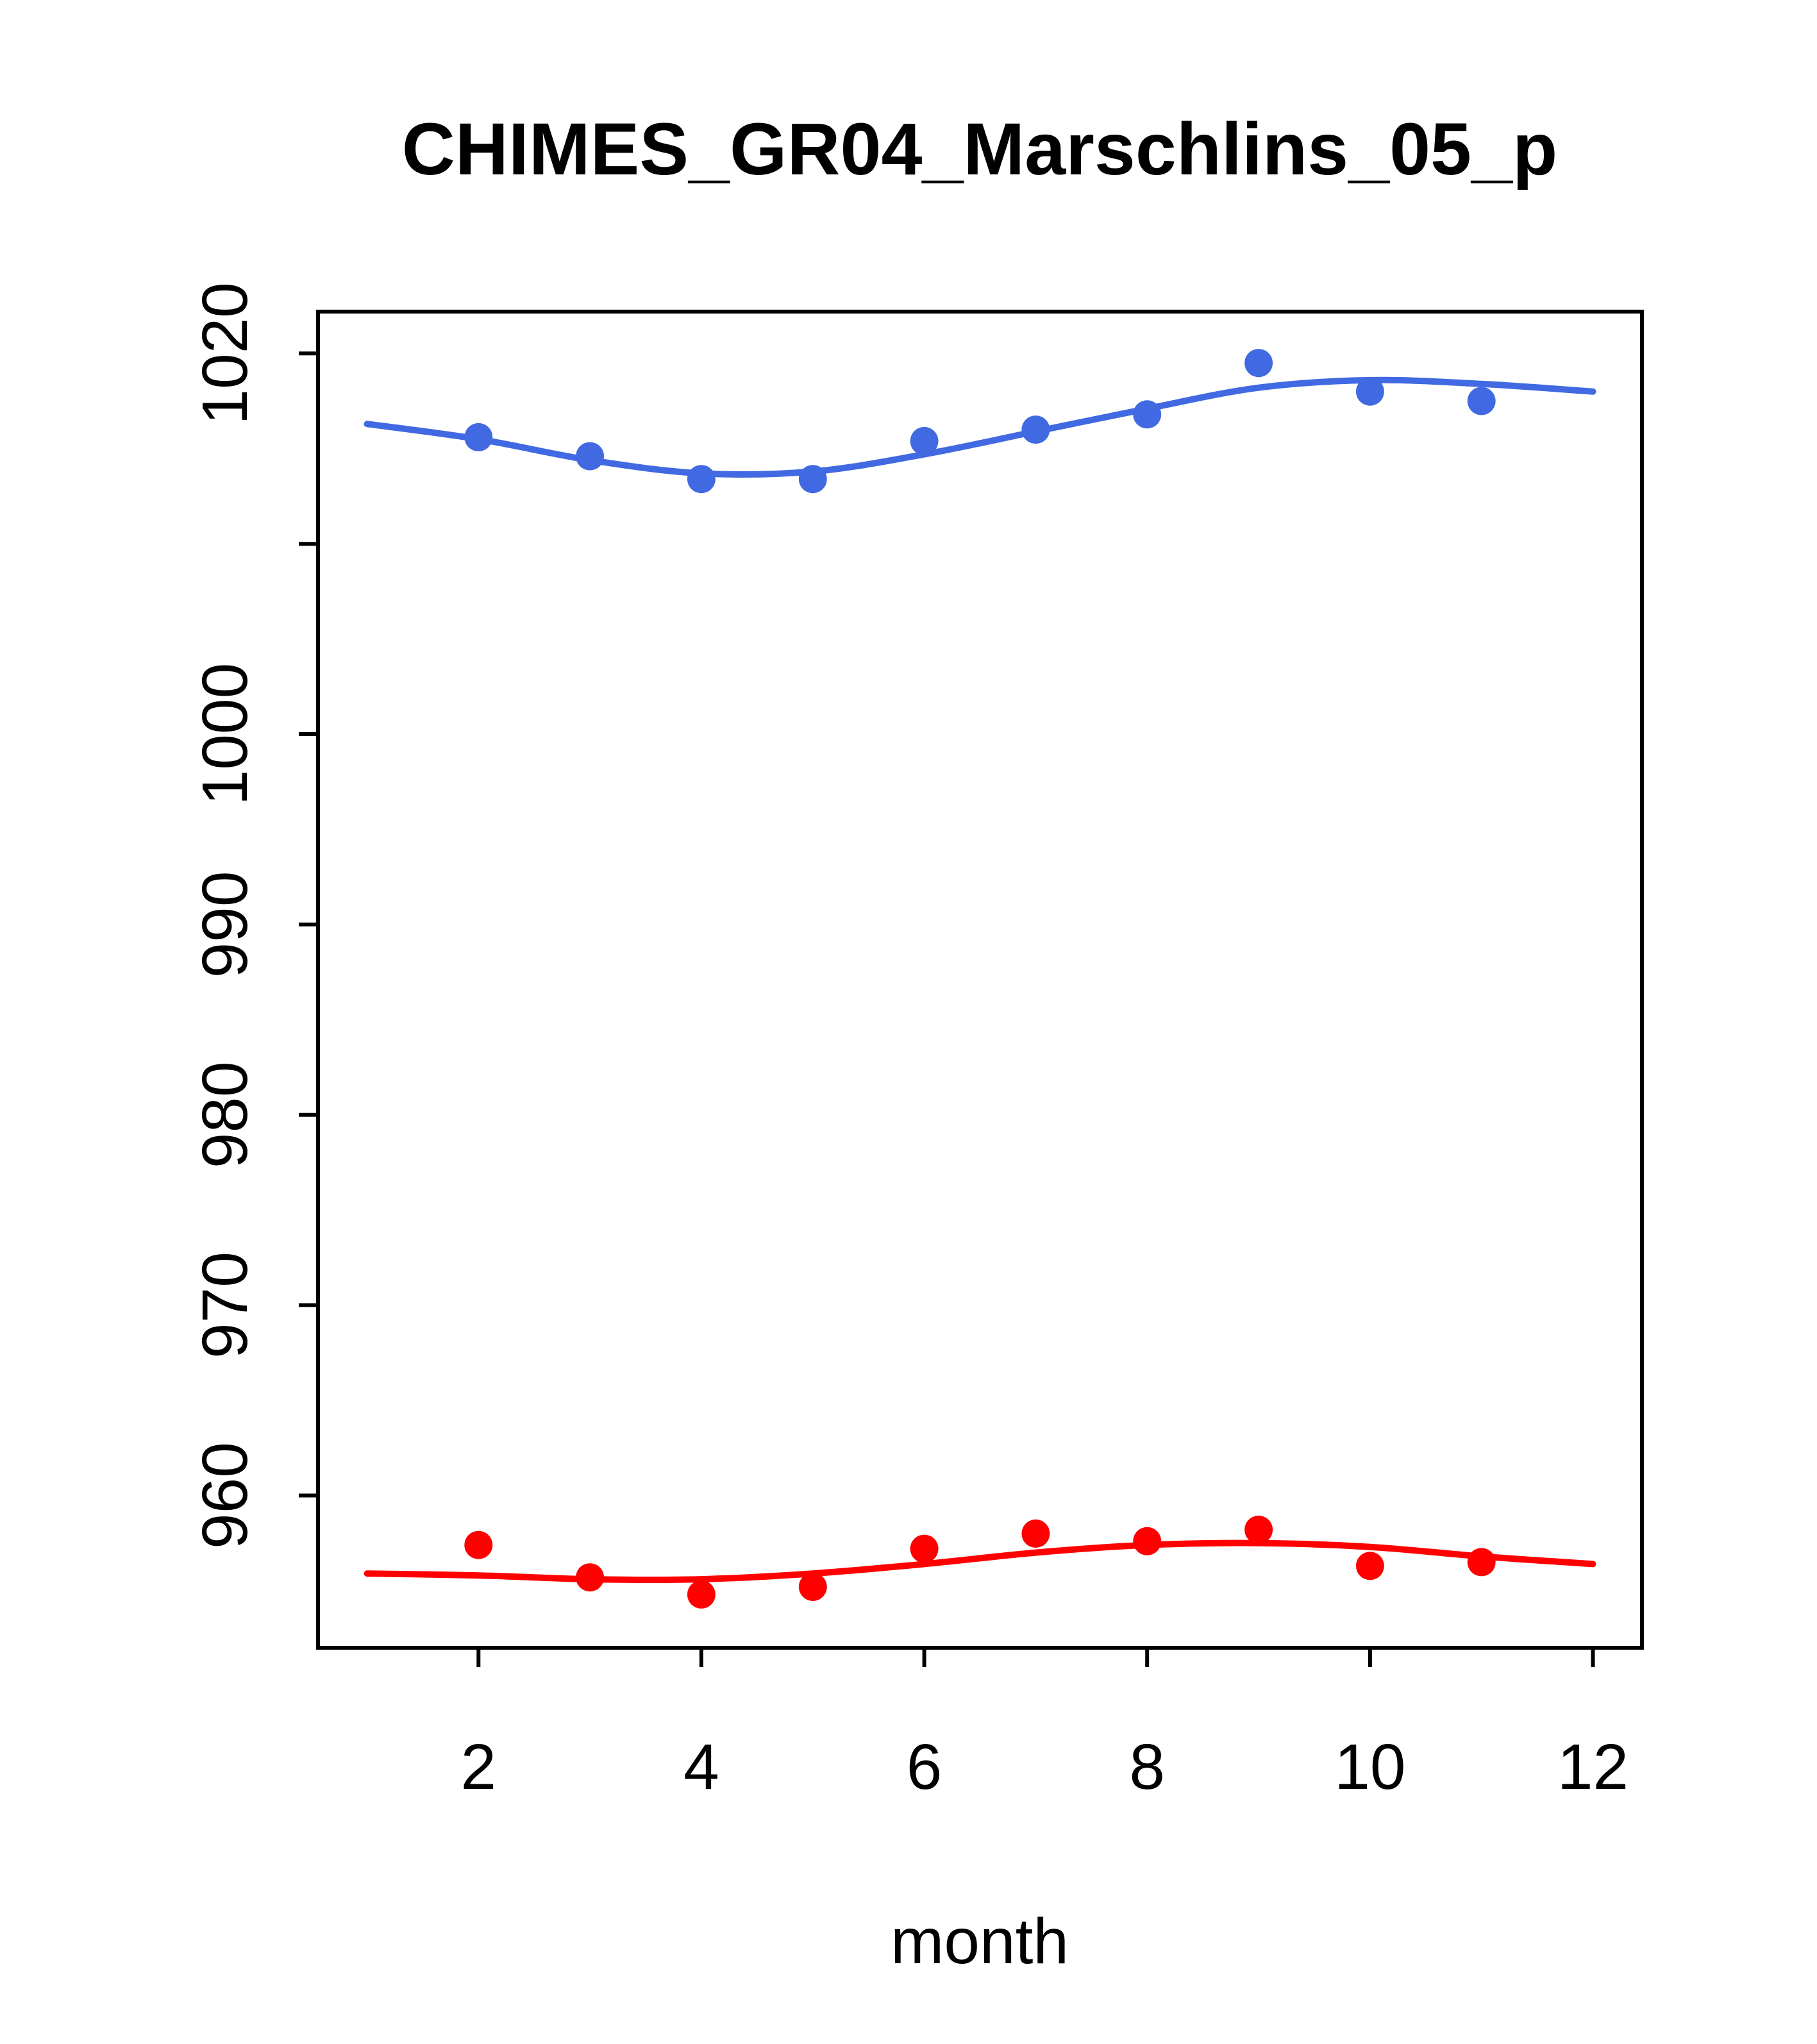 The image size is (1817, 2044). What do you see at coordinates (980, 427) in the screenshot?
I see `upper-blue-smooth-line` at bounding box center [980, 427].